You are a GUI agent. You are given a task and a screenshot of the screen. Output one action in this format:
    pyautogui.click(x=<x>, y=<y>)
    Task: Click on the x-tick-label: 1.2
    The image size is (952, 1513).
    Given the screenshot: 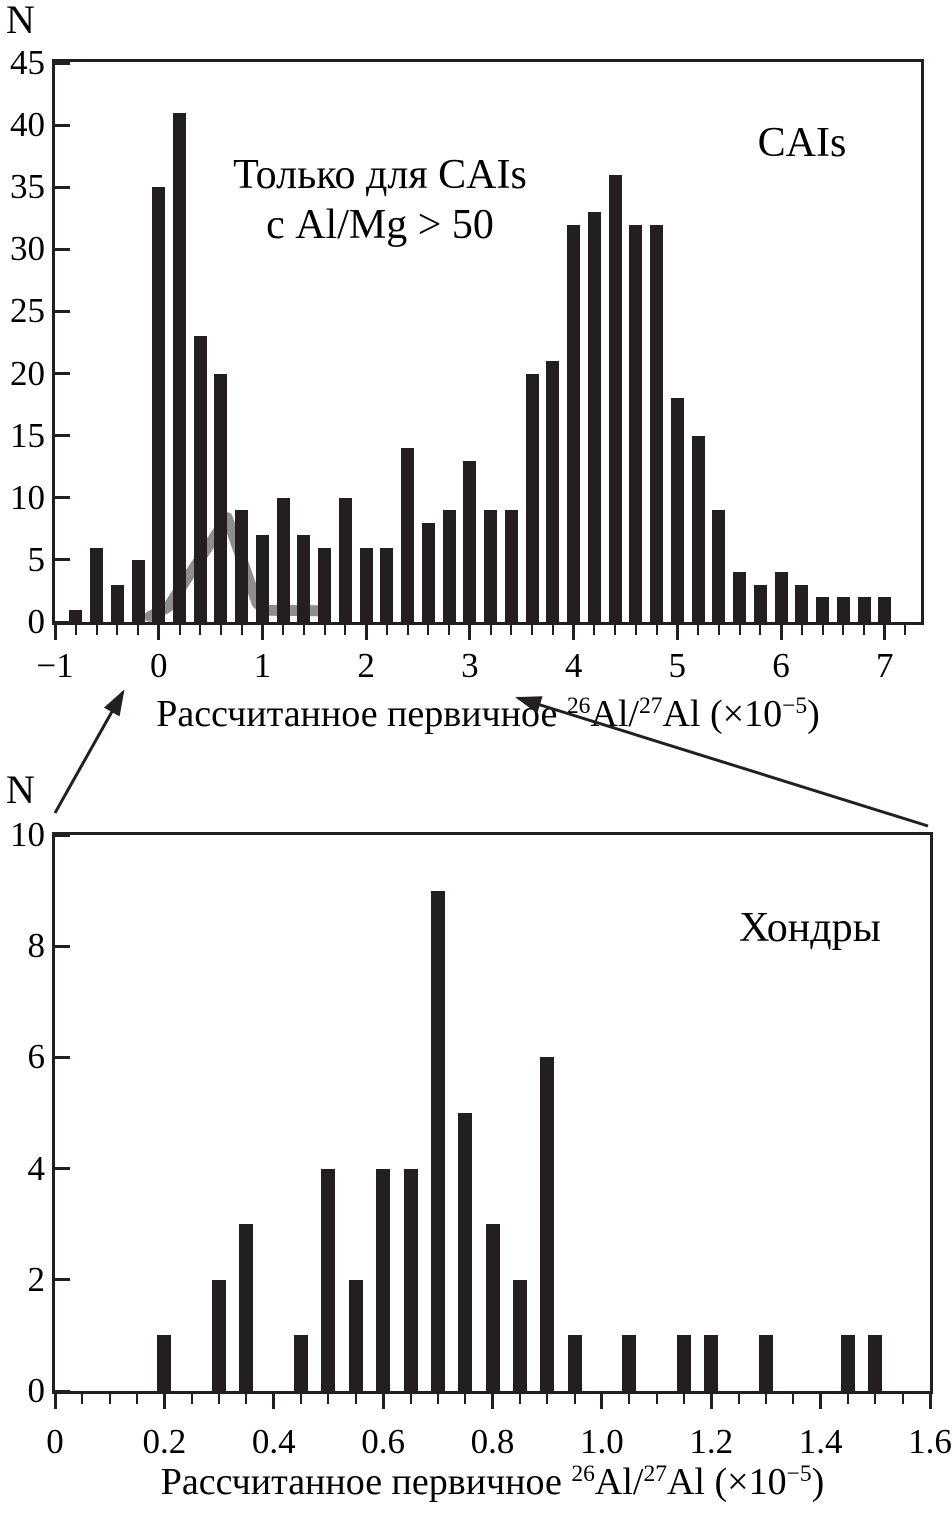 What is the action you would take?
    pyautogui.click(x=711, y=1441)
    